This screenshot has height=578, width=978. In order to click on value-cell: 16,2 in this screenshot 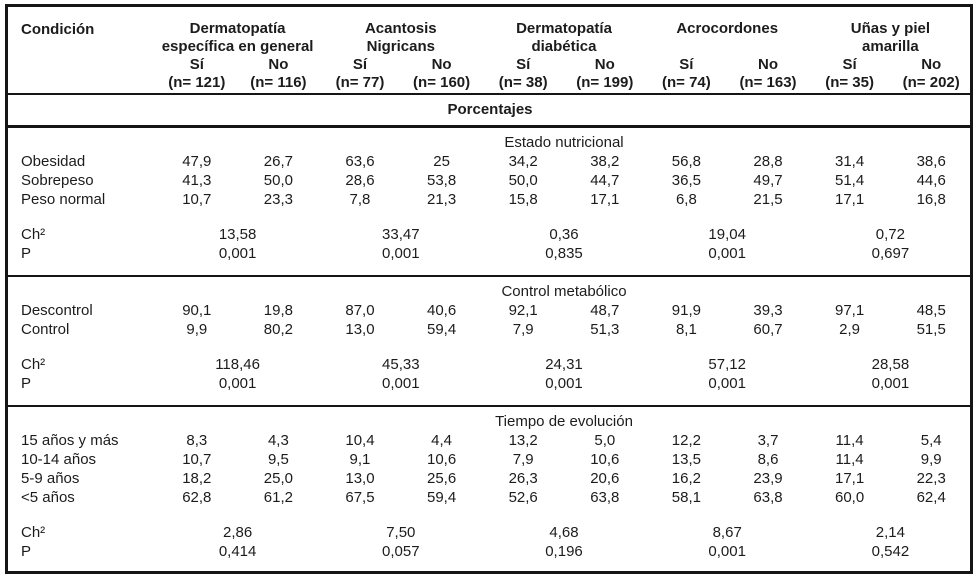, I will do `click(686, 478)`.